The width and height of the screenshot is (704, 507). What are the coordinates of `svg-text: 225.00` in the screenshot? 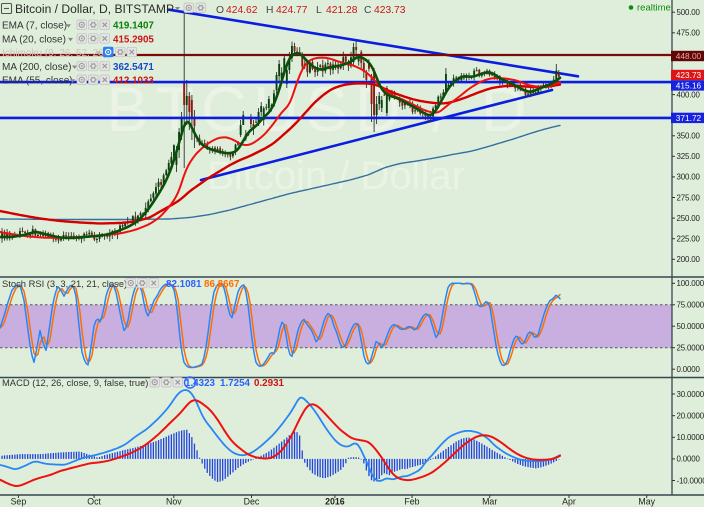 It's located at (689, 239).